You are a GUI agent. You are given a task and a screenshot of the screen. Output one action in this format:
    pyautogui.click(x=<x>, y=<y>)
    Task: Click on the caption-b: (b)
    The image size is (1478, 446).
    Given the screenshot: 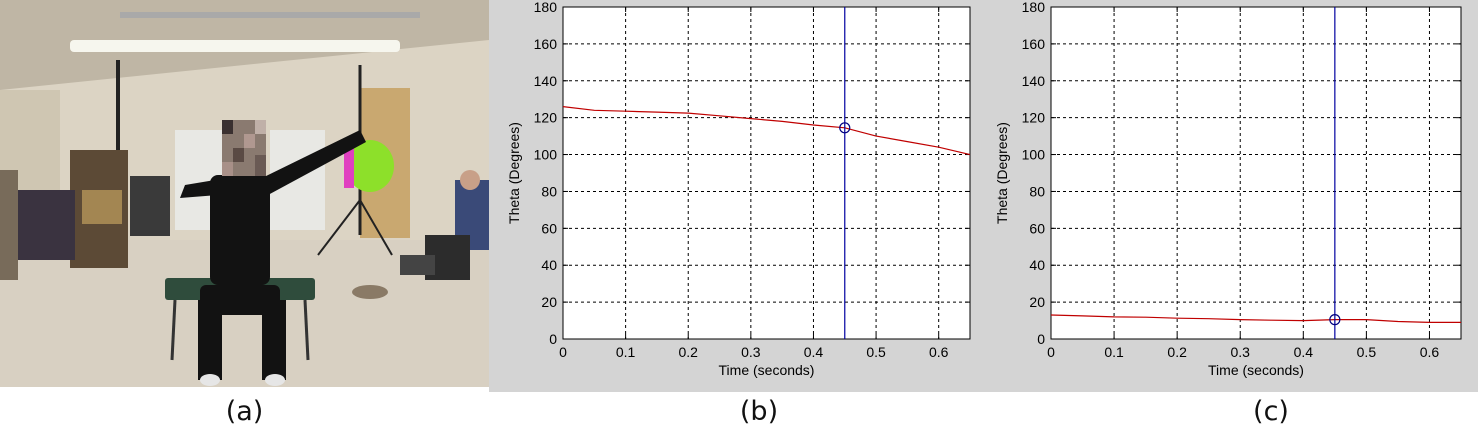 What is the action you would take?
    pyautogui.click(x=759, y=411)
    